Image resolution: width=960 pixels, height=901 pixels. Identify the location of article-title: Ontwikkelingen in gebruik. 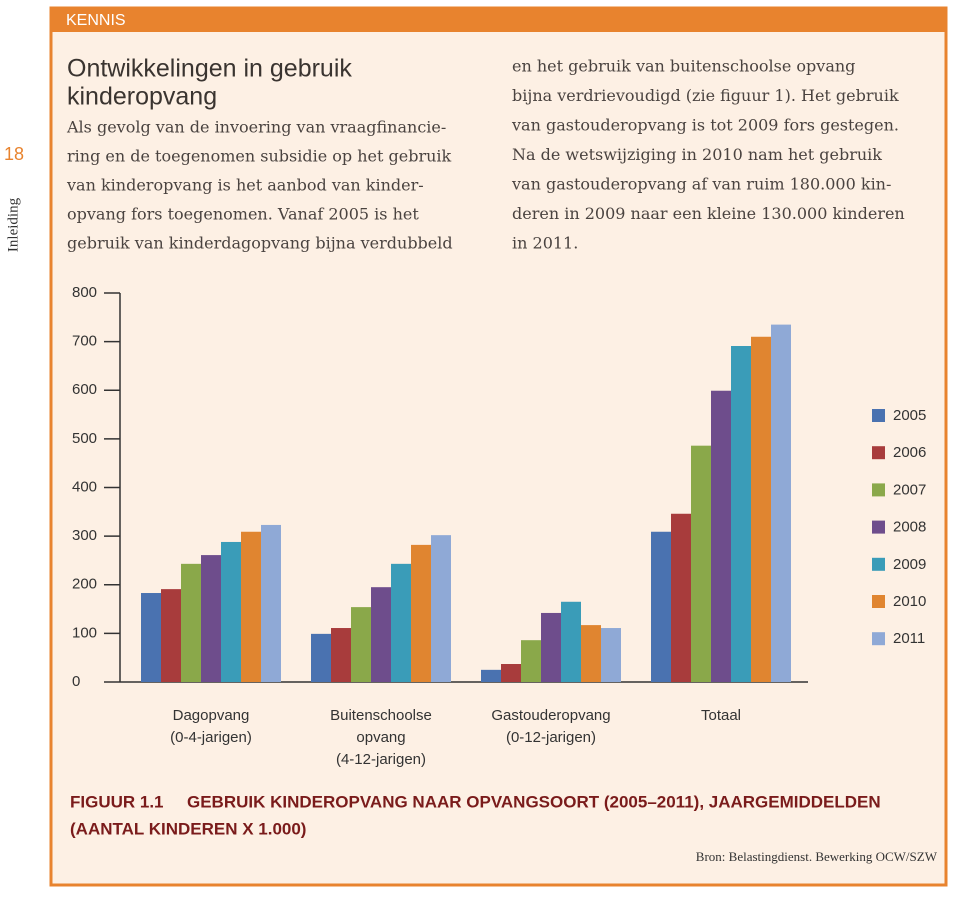
(209, 69).